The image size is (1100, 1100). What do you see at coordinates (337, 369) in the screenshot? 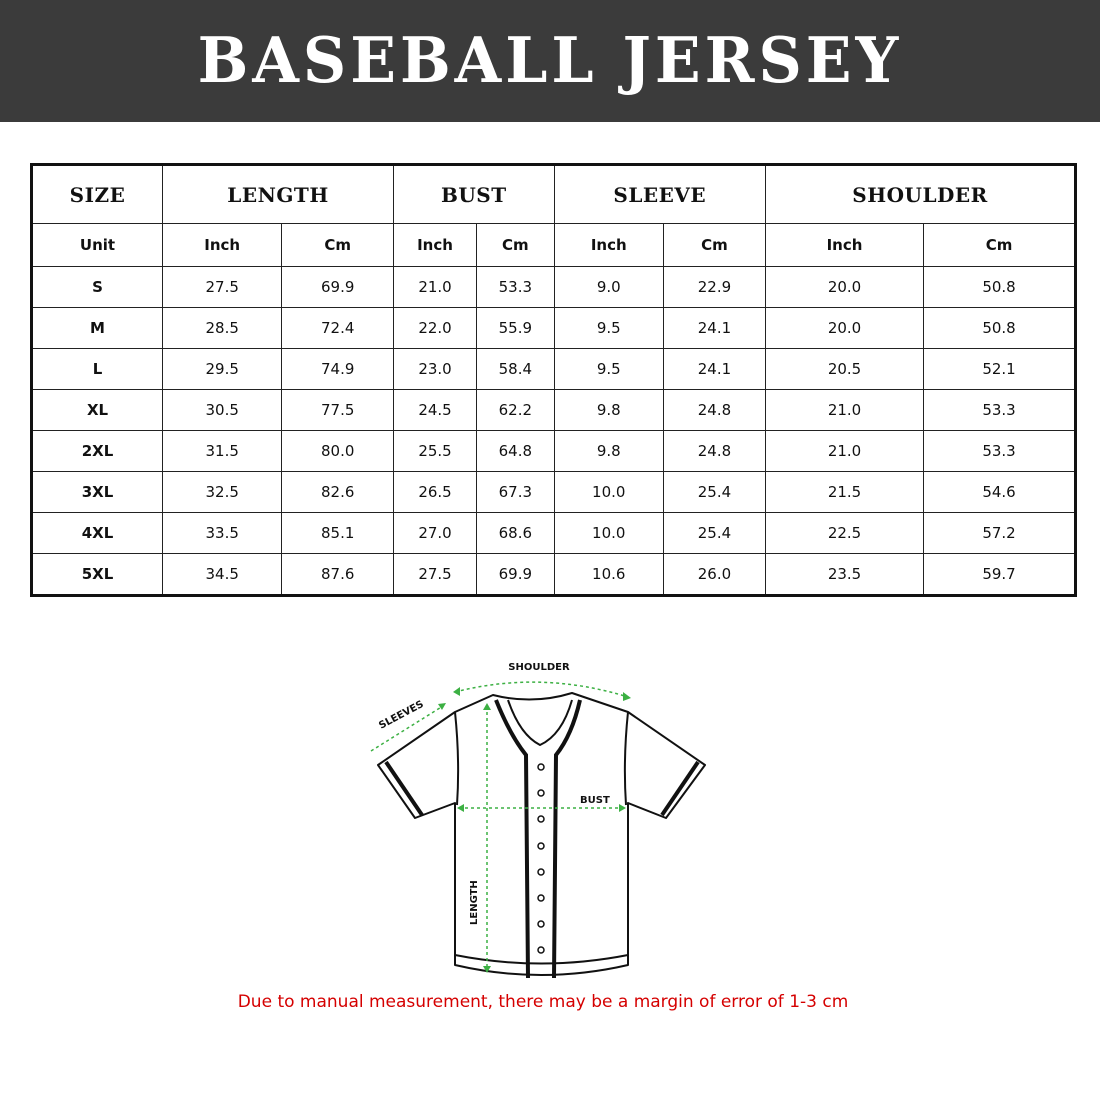
I see `table-cell: 74.9` at bounding box center [337, 369].